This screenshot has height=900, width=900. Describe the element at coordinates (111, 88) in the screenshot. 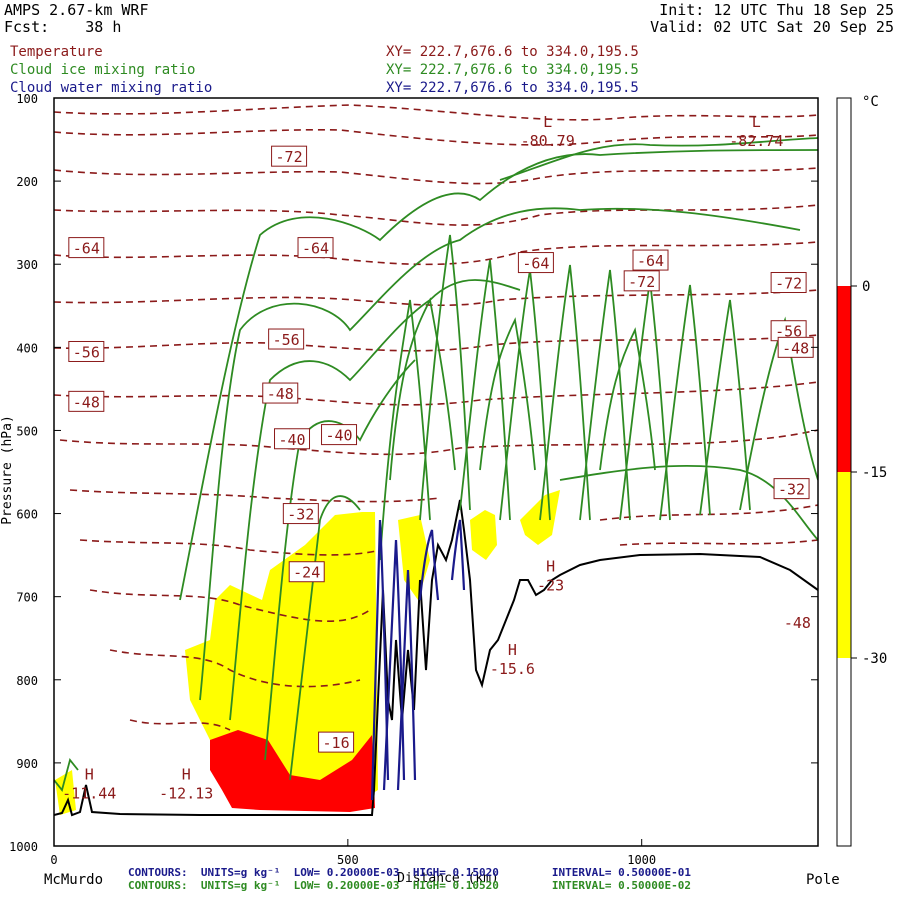

I see `field-water-name: Cloud water mixing ratio` at that location.